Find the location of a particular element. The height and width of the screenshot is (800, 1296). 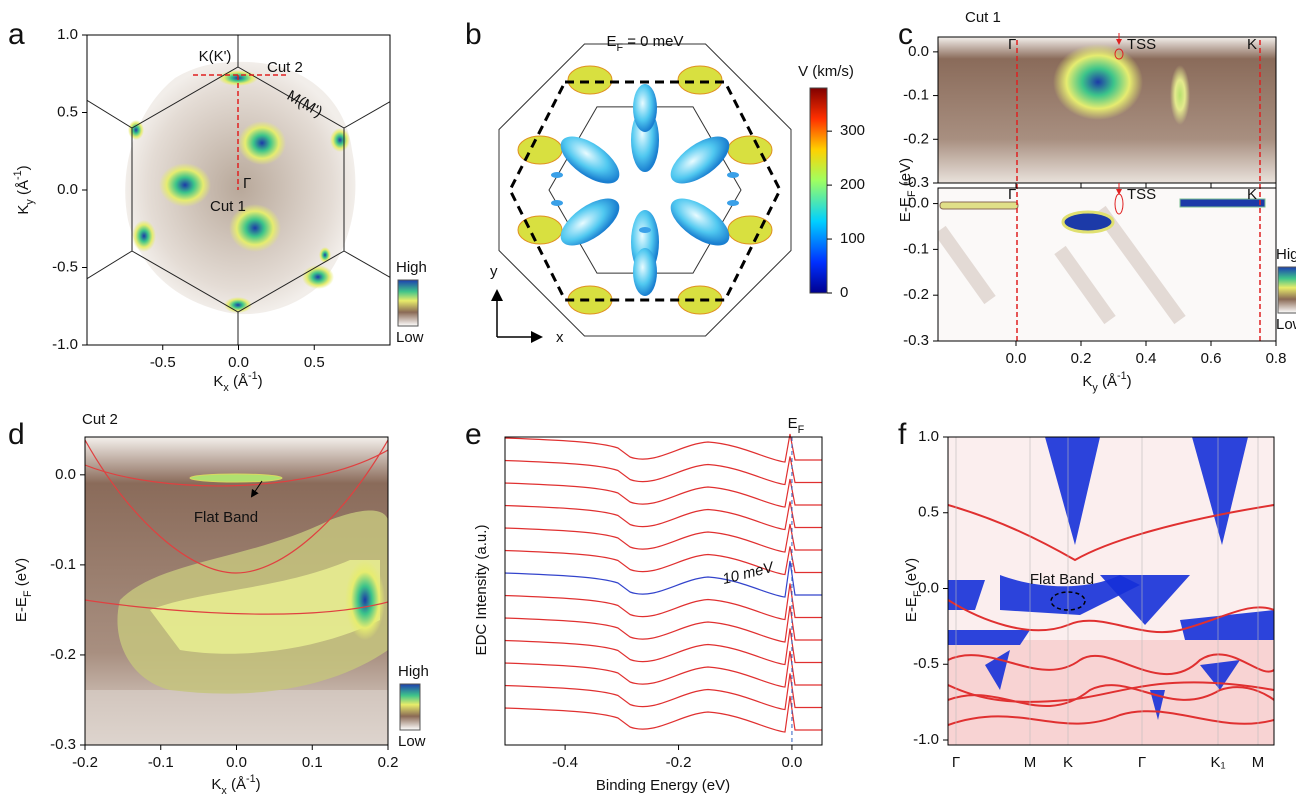

x-tick-label: -0.4 is located at coordinates (565, 762).